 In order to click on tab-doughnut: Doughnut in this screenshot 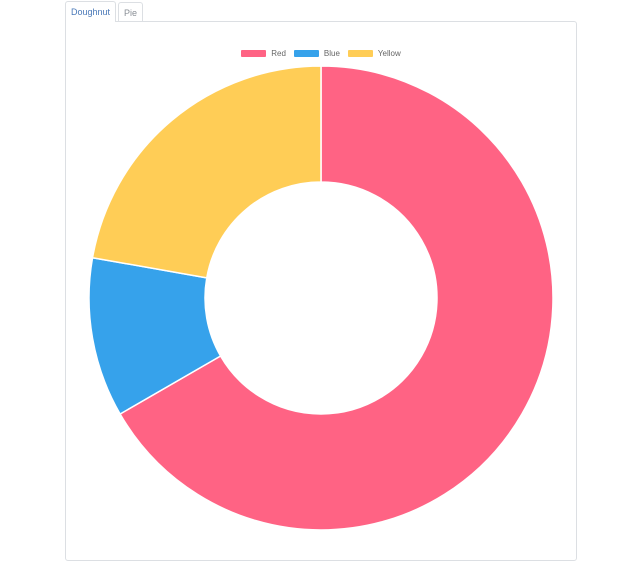, I will do `click(91, 11)`.